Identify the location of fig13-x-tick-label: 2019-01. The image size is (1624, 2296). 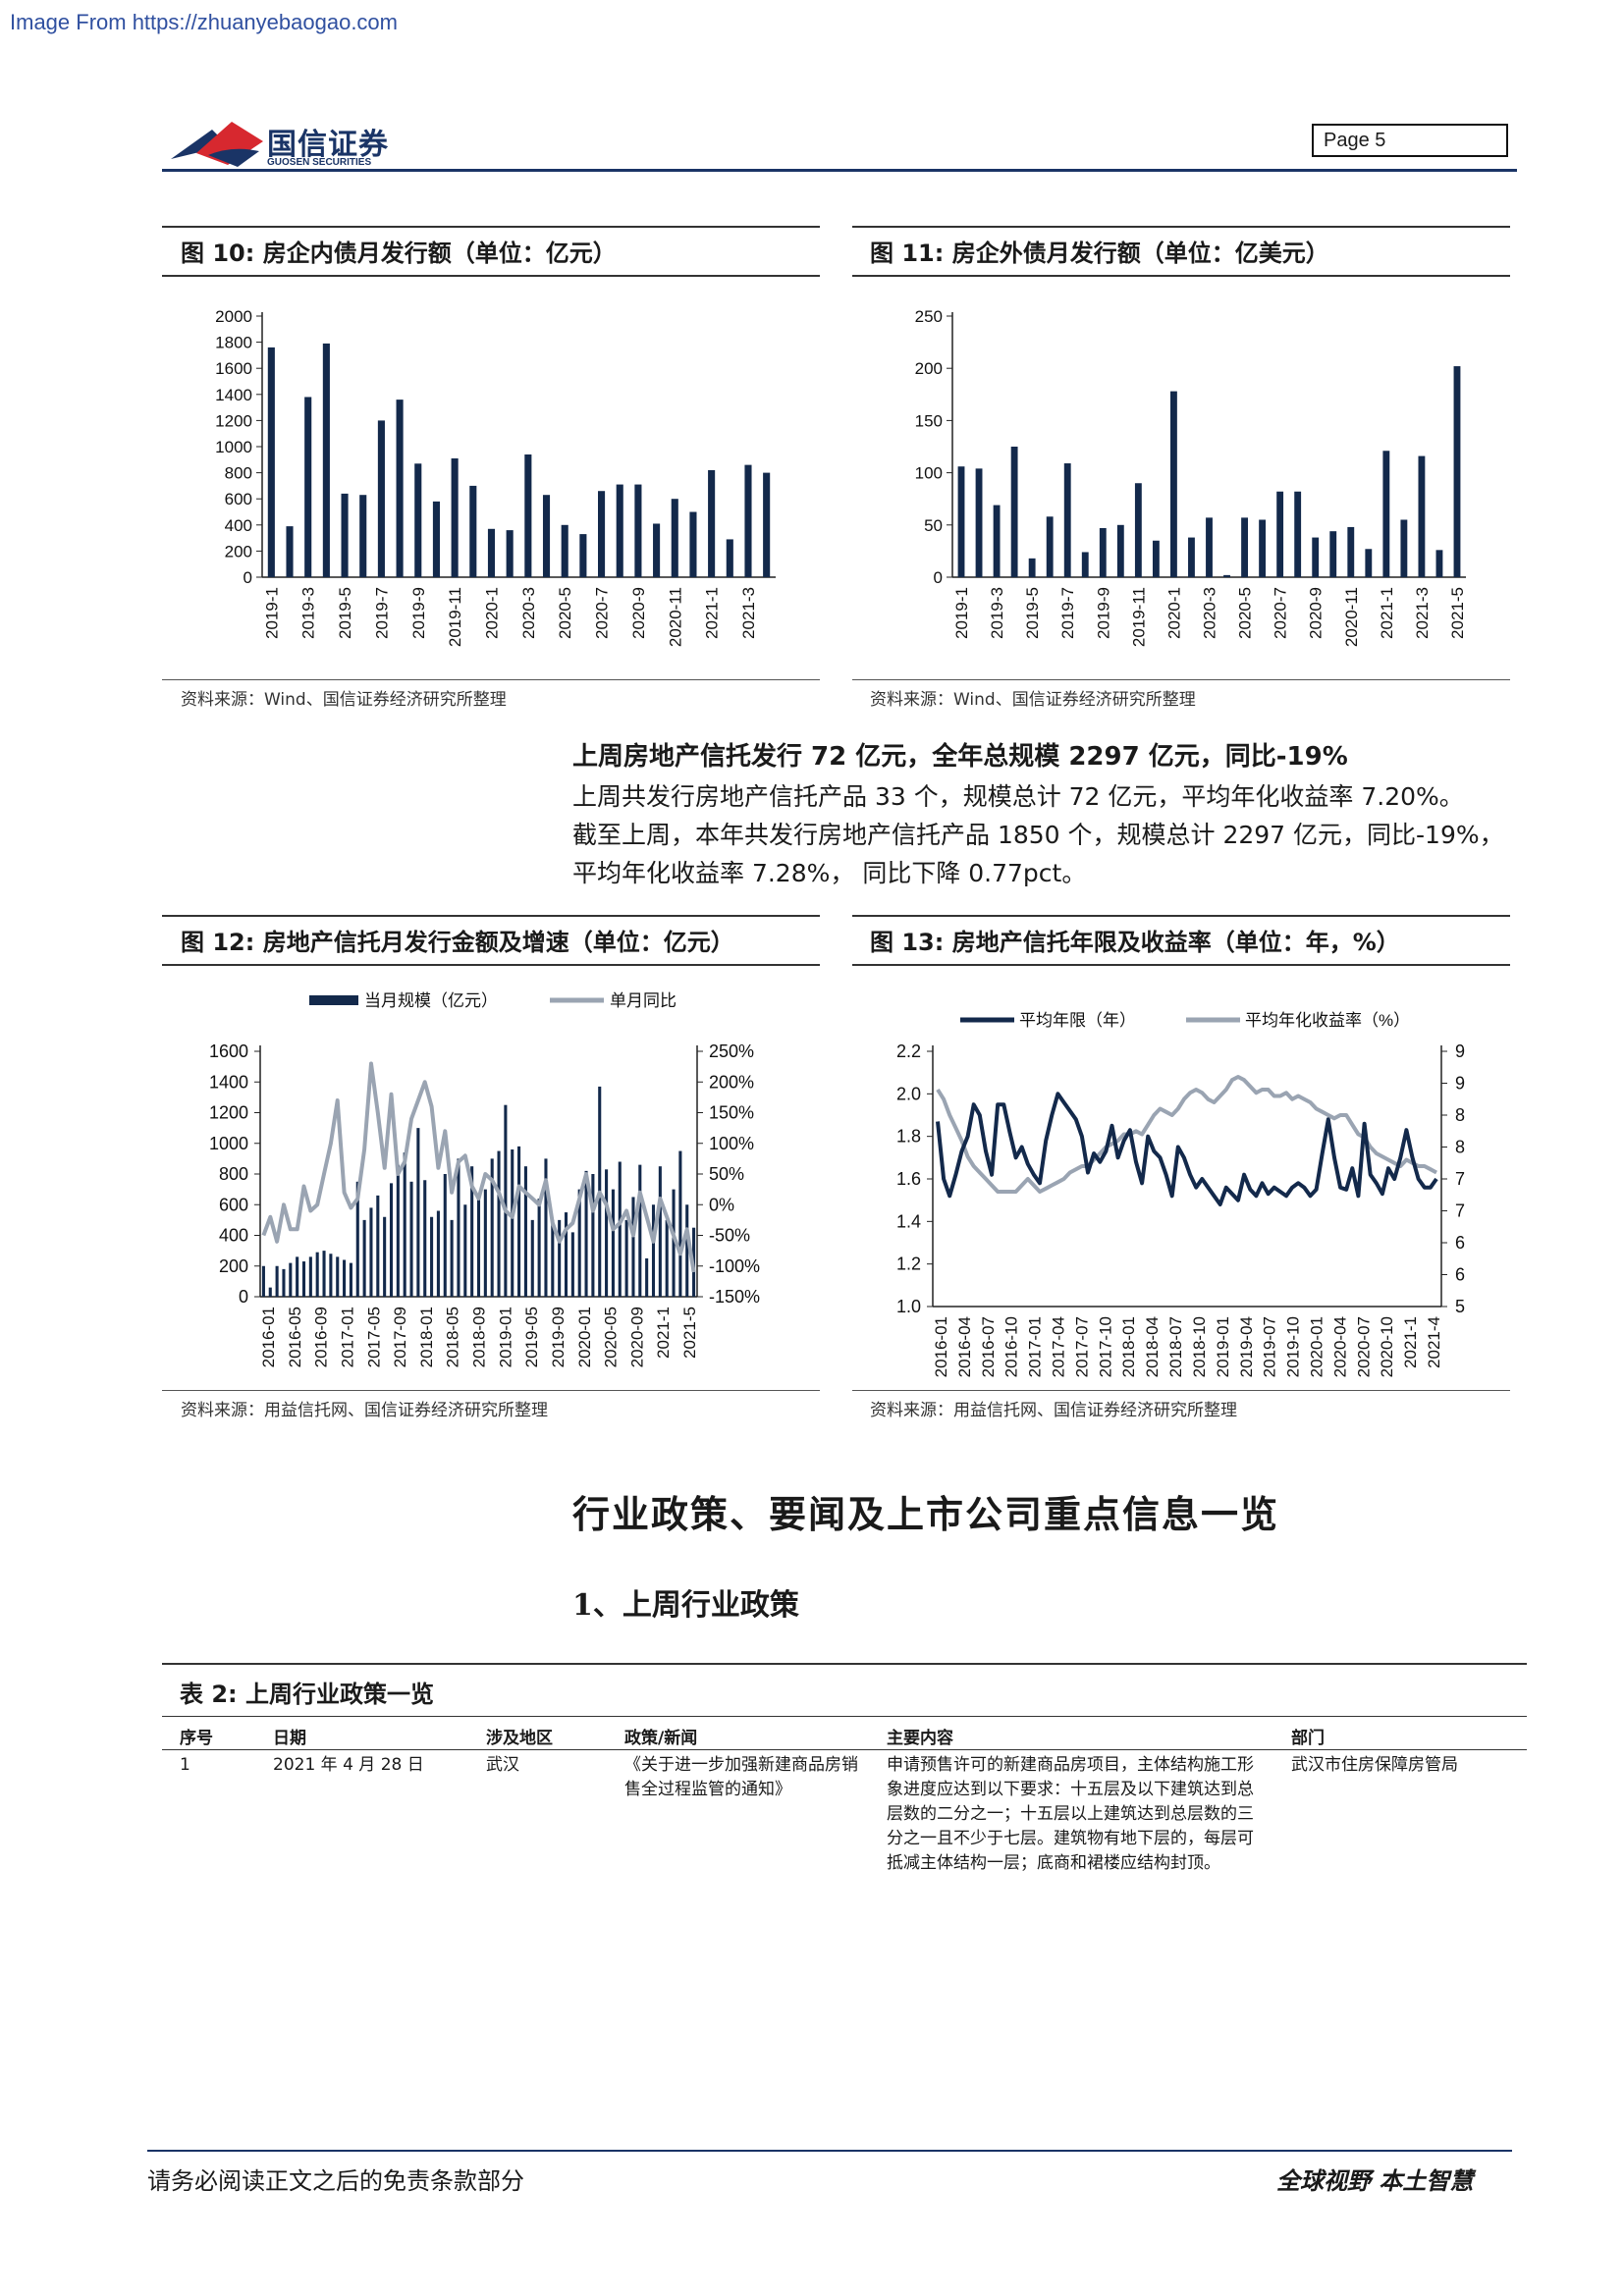
(1223, 1346).